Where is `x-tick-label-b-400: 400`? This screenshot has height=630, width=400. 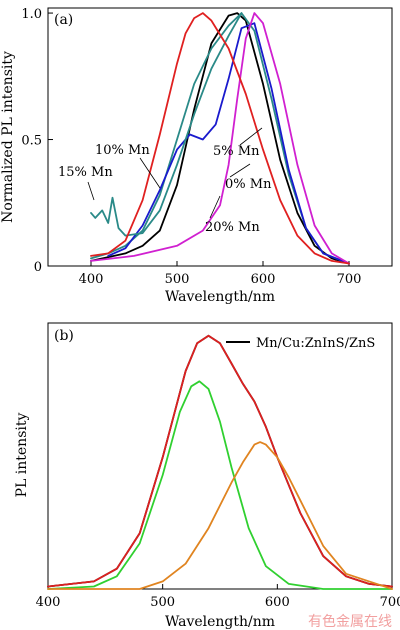 x-tick-label-b-400: 400 is located at coordinates (48, 602).